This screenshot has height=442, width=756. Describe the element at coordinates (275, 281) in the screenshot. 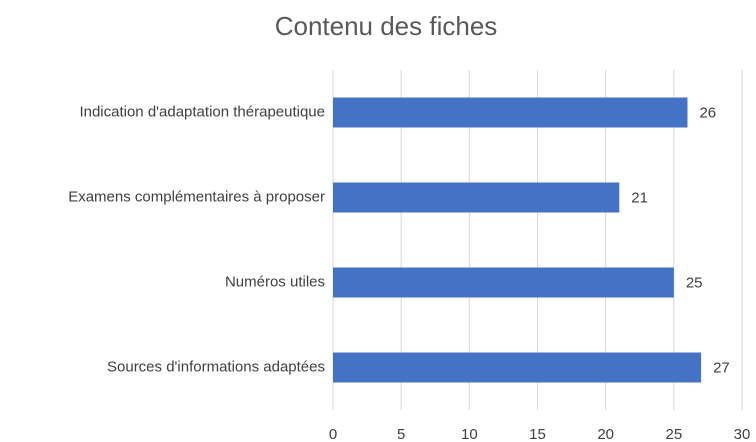

I see `y-tick-label: Numéros utiles` at that location.